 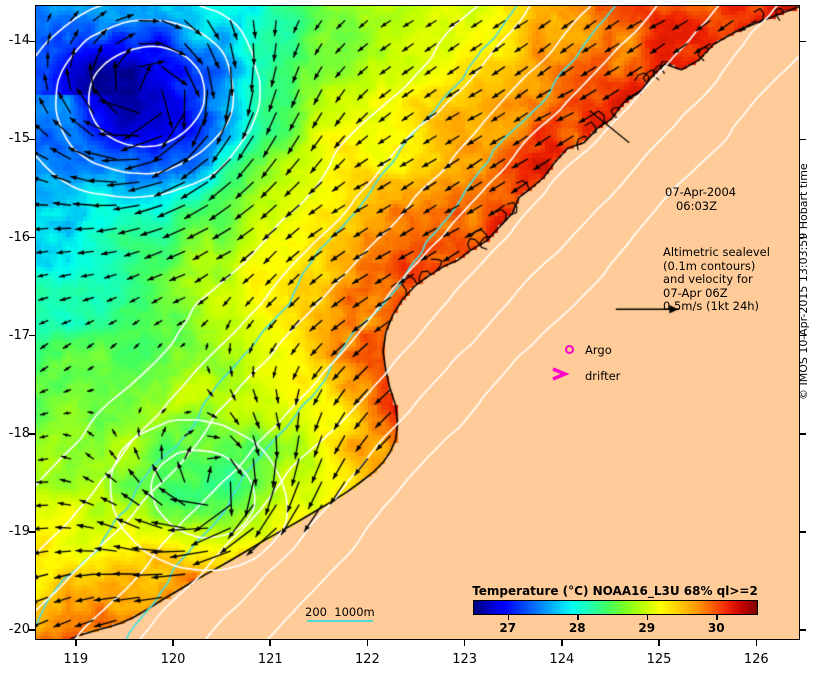 What do you see at coordinates (803, 281) in the screenshot?
I see `copyright-text: © IMOS 10-Apr-2015 13:03:59 Hobart time` at bounding box center [803, 281].